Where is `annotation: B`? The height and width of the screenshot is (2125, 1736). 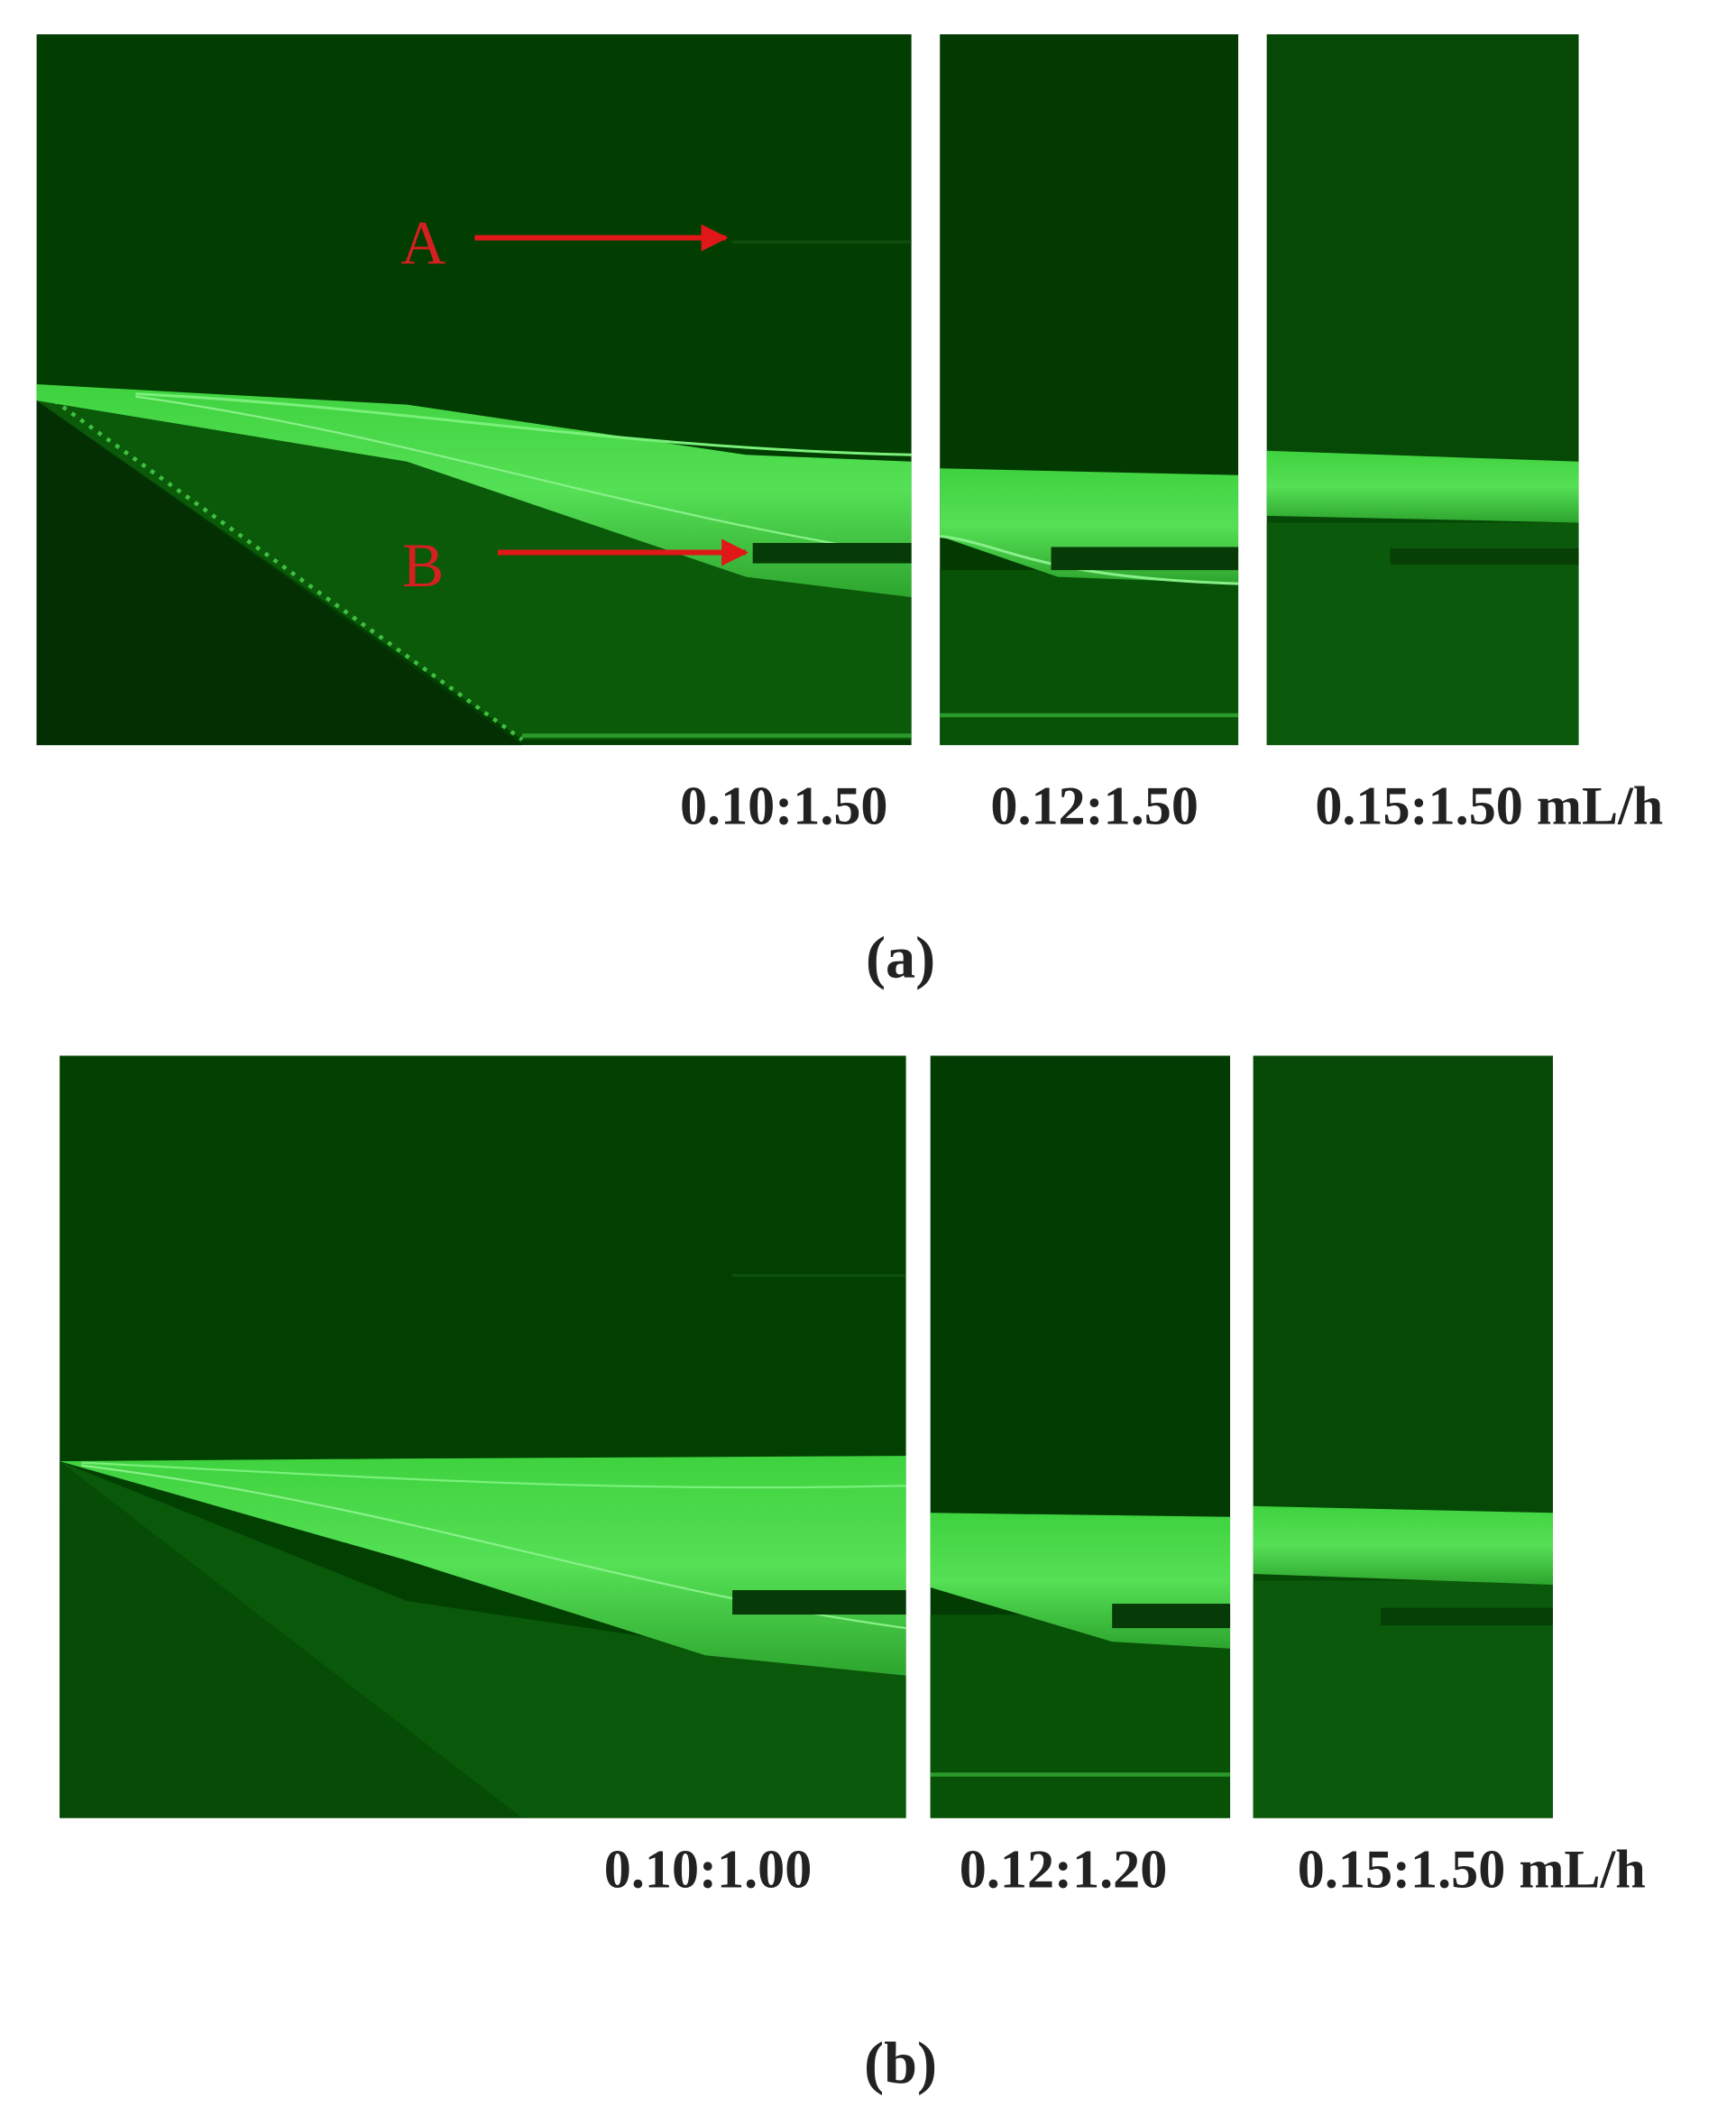
annotation: B is located at coordinates (423, 565).